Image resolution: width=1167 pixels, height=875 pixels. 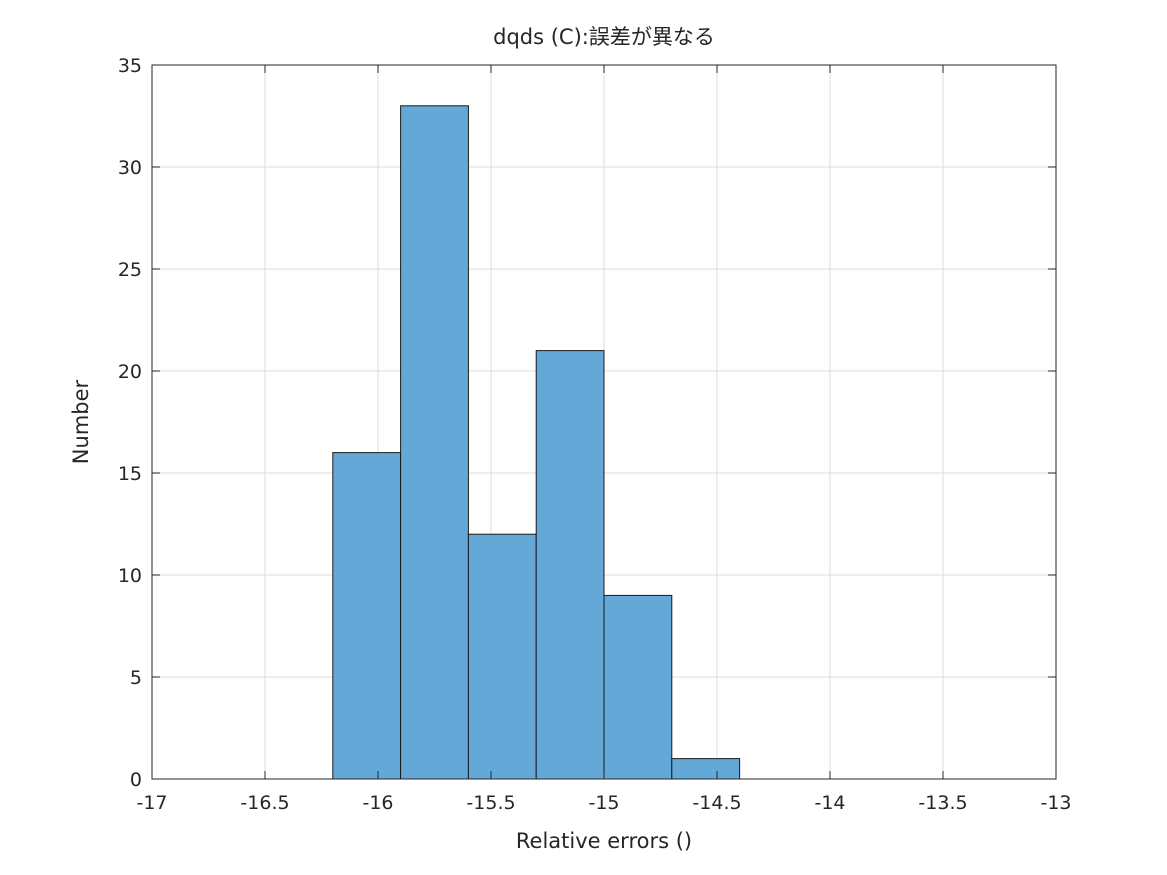 What do you see at coordinates (264, 803) in the screenshot?
I see `x-tick-label: -16.5` at bounding box center [264, 803].